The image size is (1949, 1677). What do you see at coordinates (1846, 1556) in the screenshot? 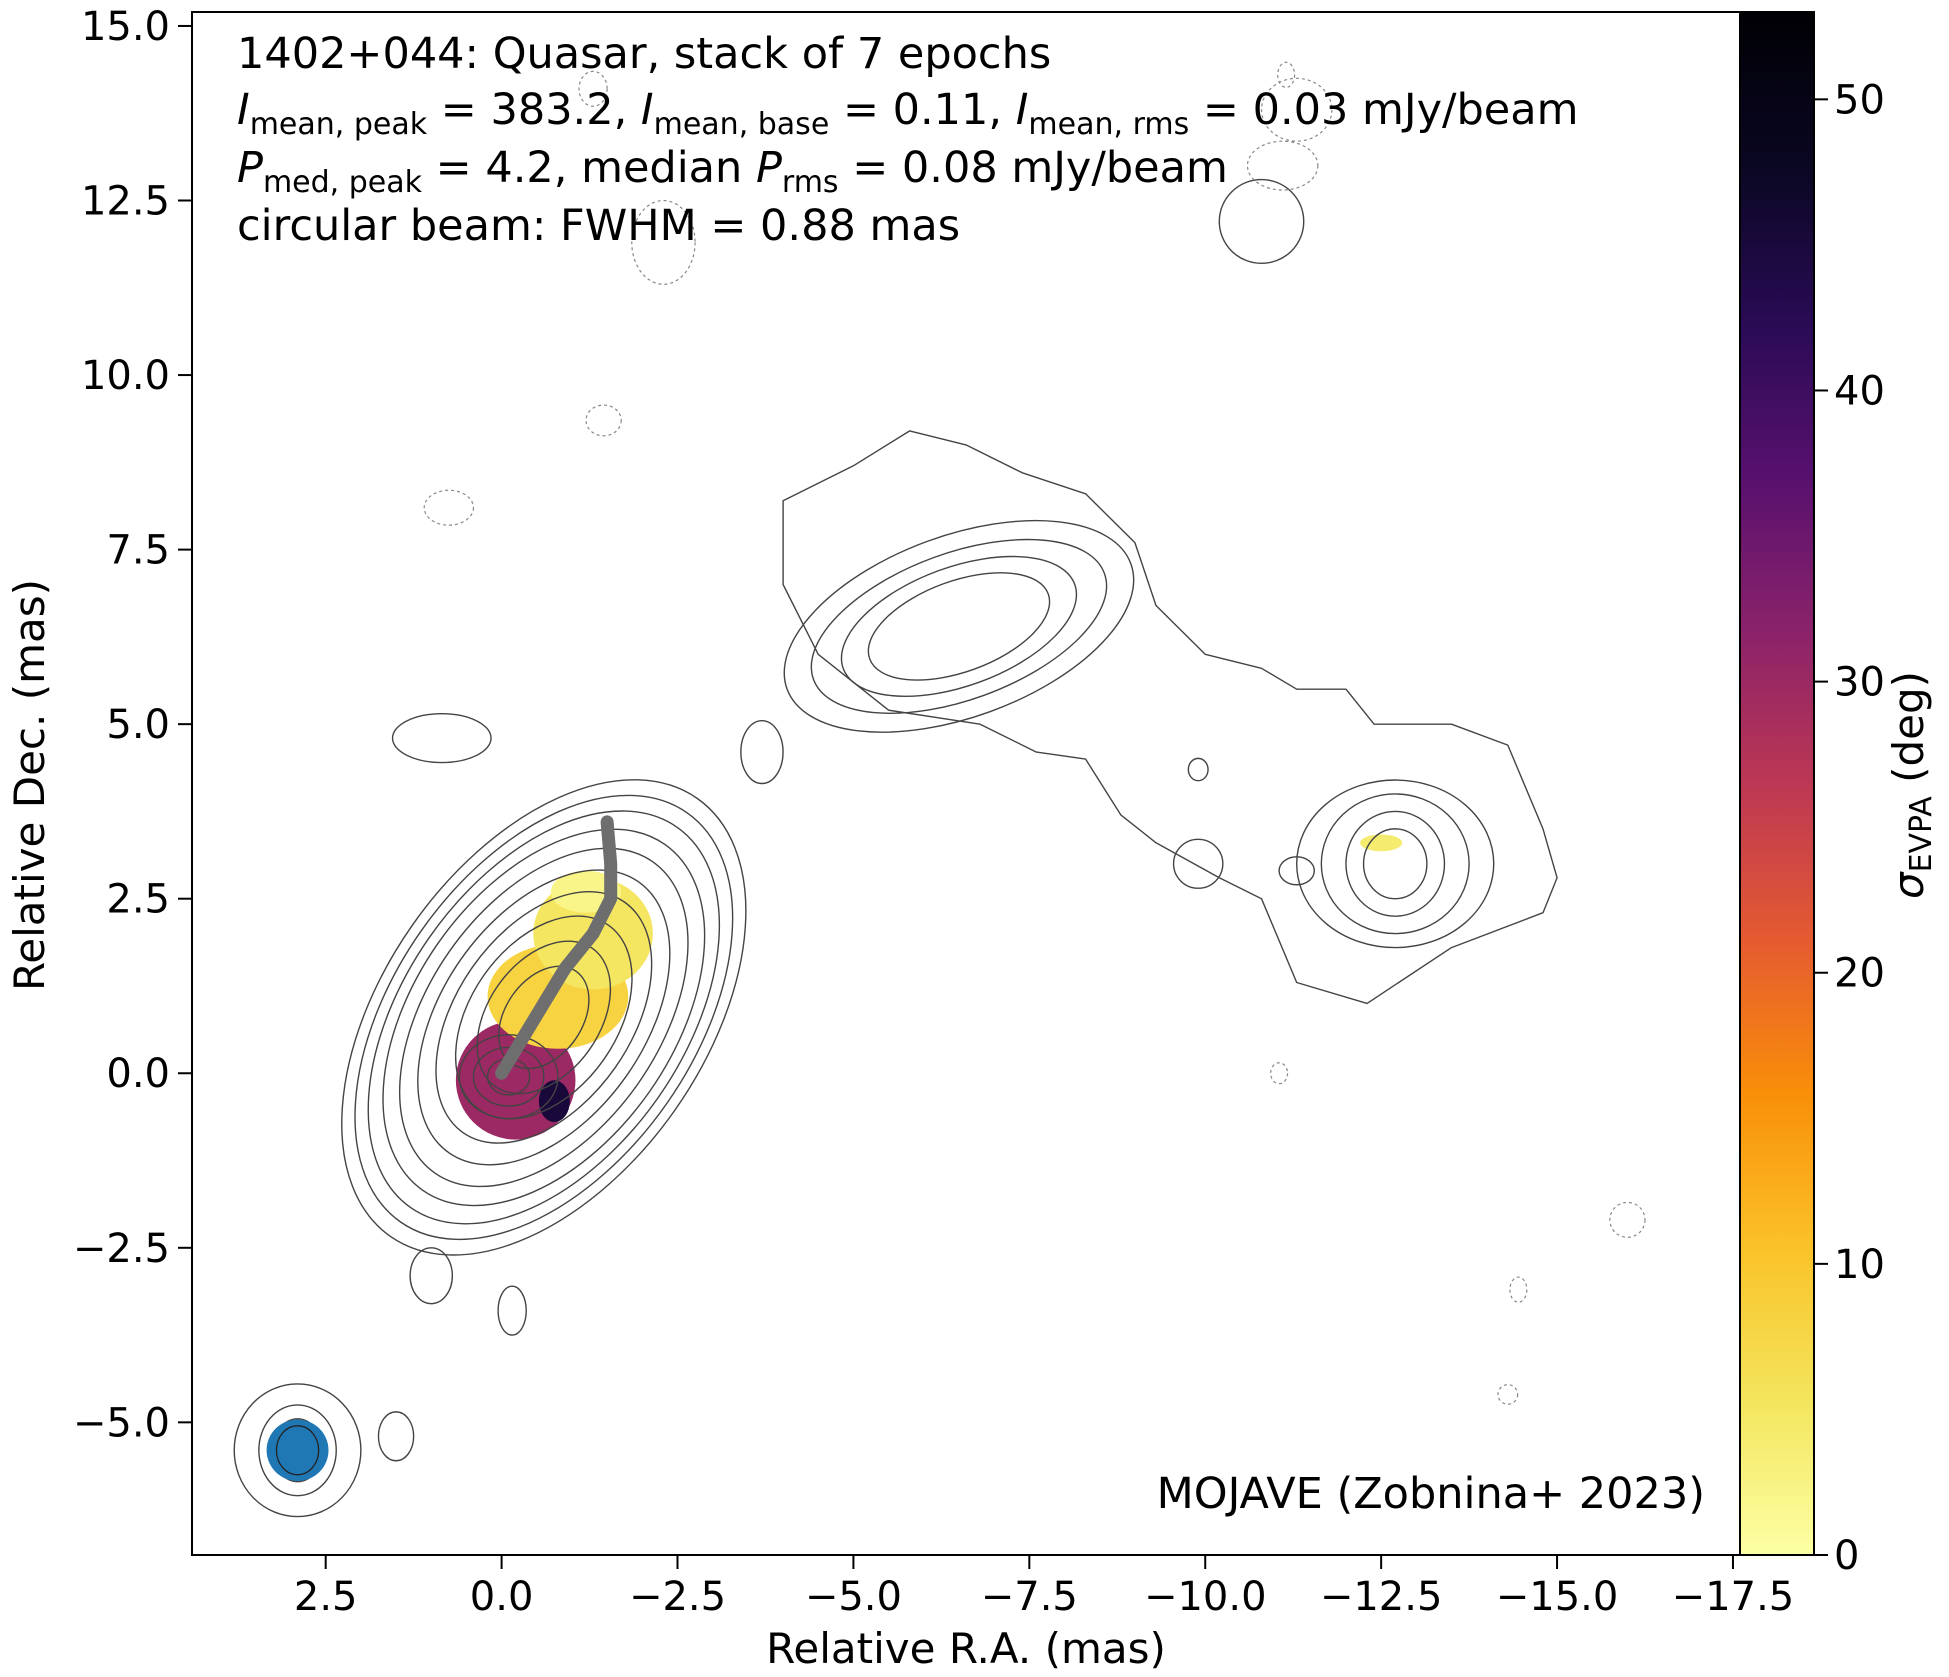
I see `colorbar-tick-label: 0` at bounding box center [1846, 1556].